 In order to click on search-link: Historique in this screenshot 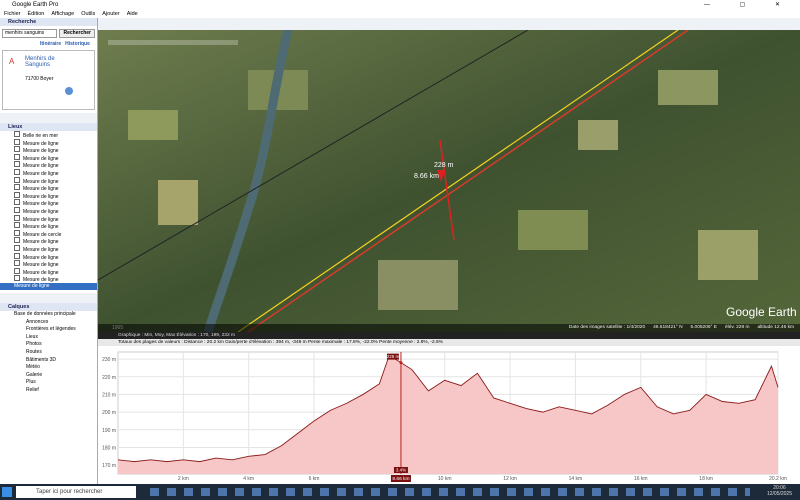, I will do `click(77, 44)`.